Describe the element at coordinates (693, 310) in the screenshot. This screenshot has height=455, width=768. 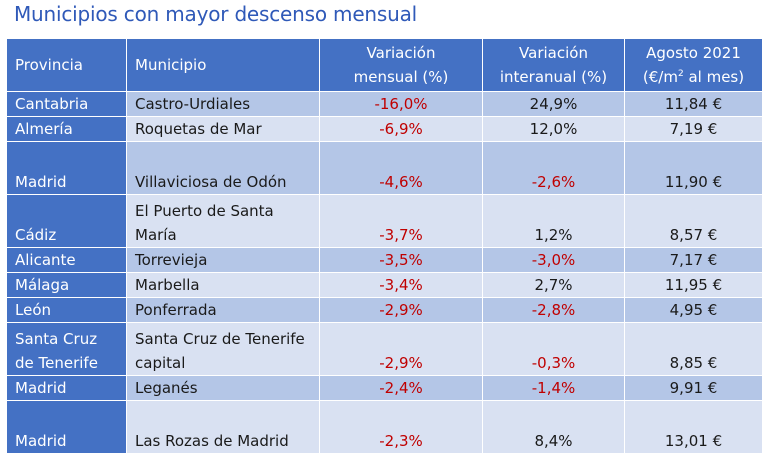
I see `cell-precio: 4,95 €` at that location.